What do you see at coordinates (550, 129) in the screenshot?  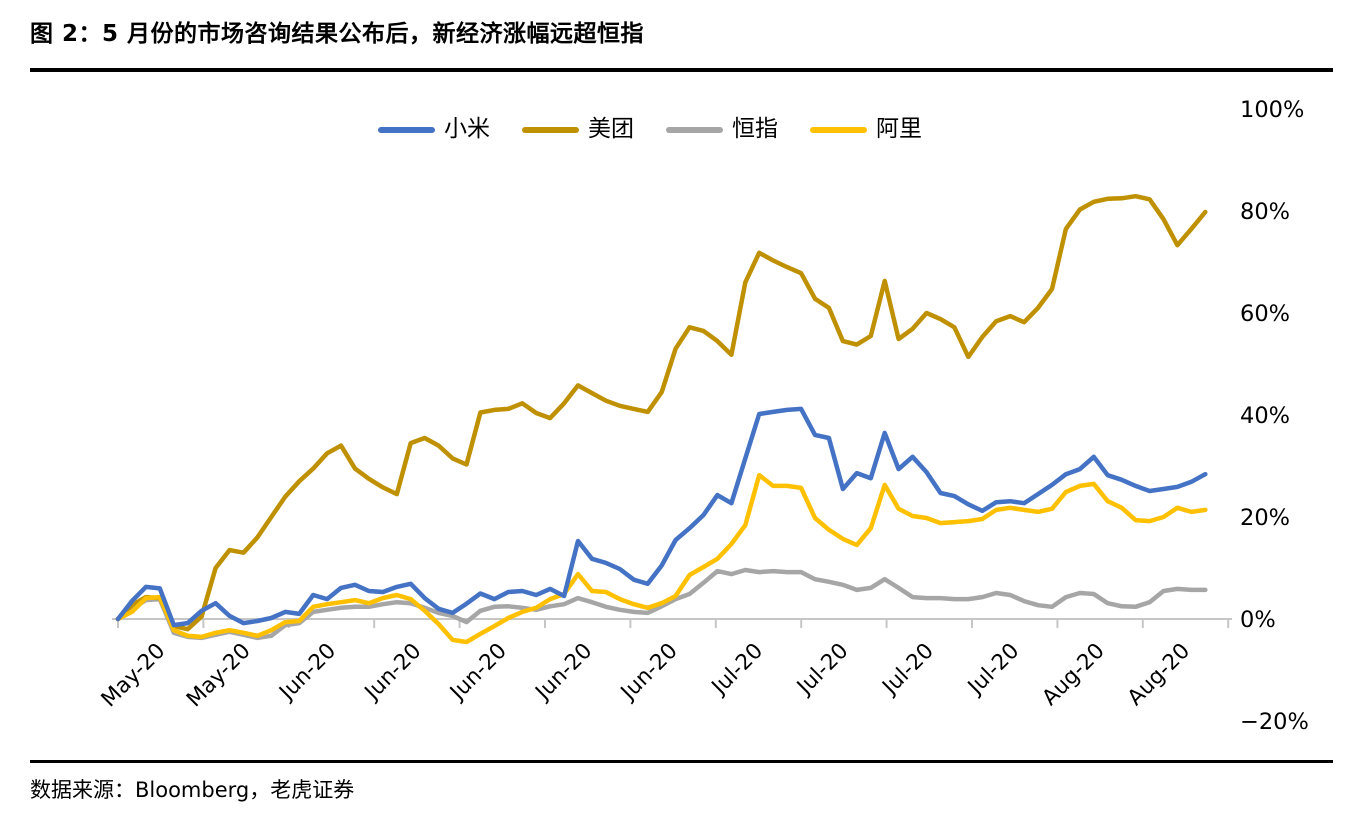 I see `legend-swatch-meituan` at bounding box center [550, 129].